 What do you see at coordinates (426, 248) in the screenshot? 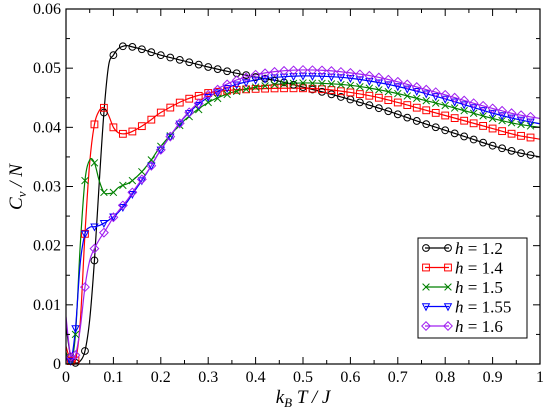
I see `legend-marker-start` at bounding box center [426, 248].